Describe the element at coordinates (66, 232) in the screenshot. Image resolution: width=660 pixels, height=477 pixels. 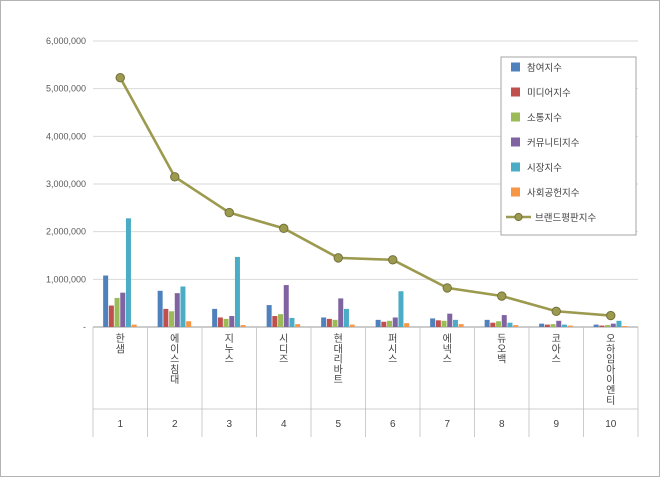
I see `y-axis-tick-label: 2,000,000` at that location.